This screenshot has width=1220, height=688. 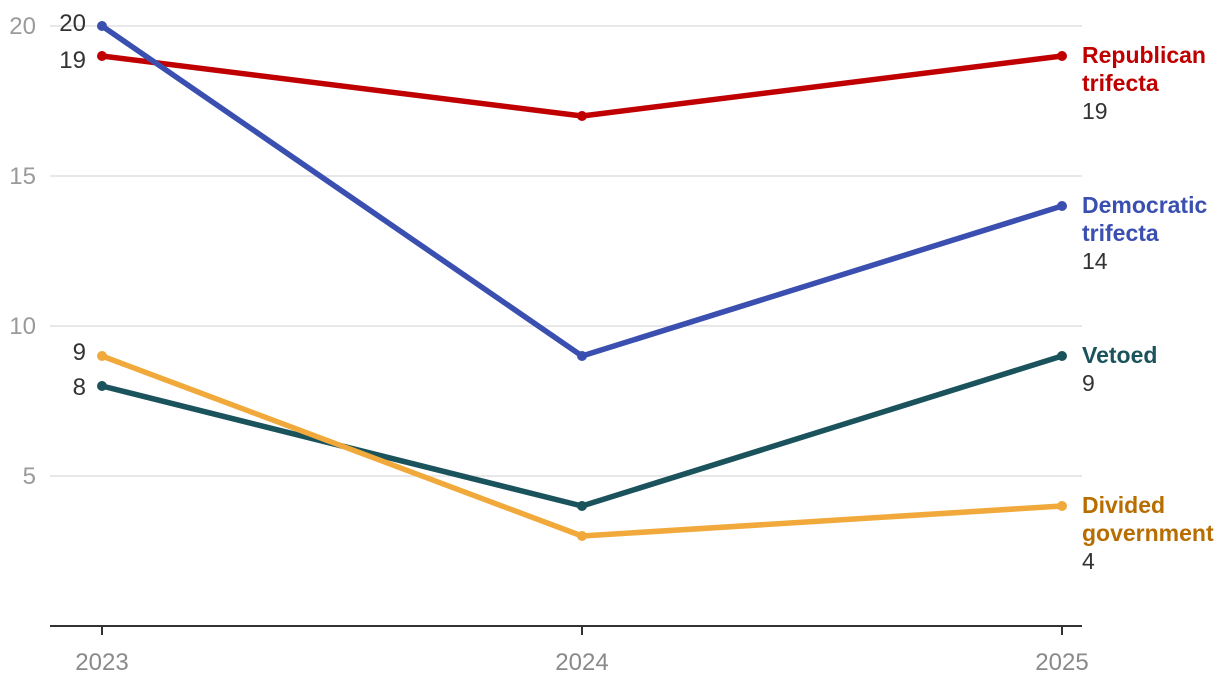 What do you see at coordinates (1061, 662) in the screenshot?
I see `x-tick-label: 2025` at bounding box center [1061, 662].